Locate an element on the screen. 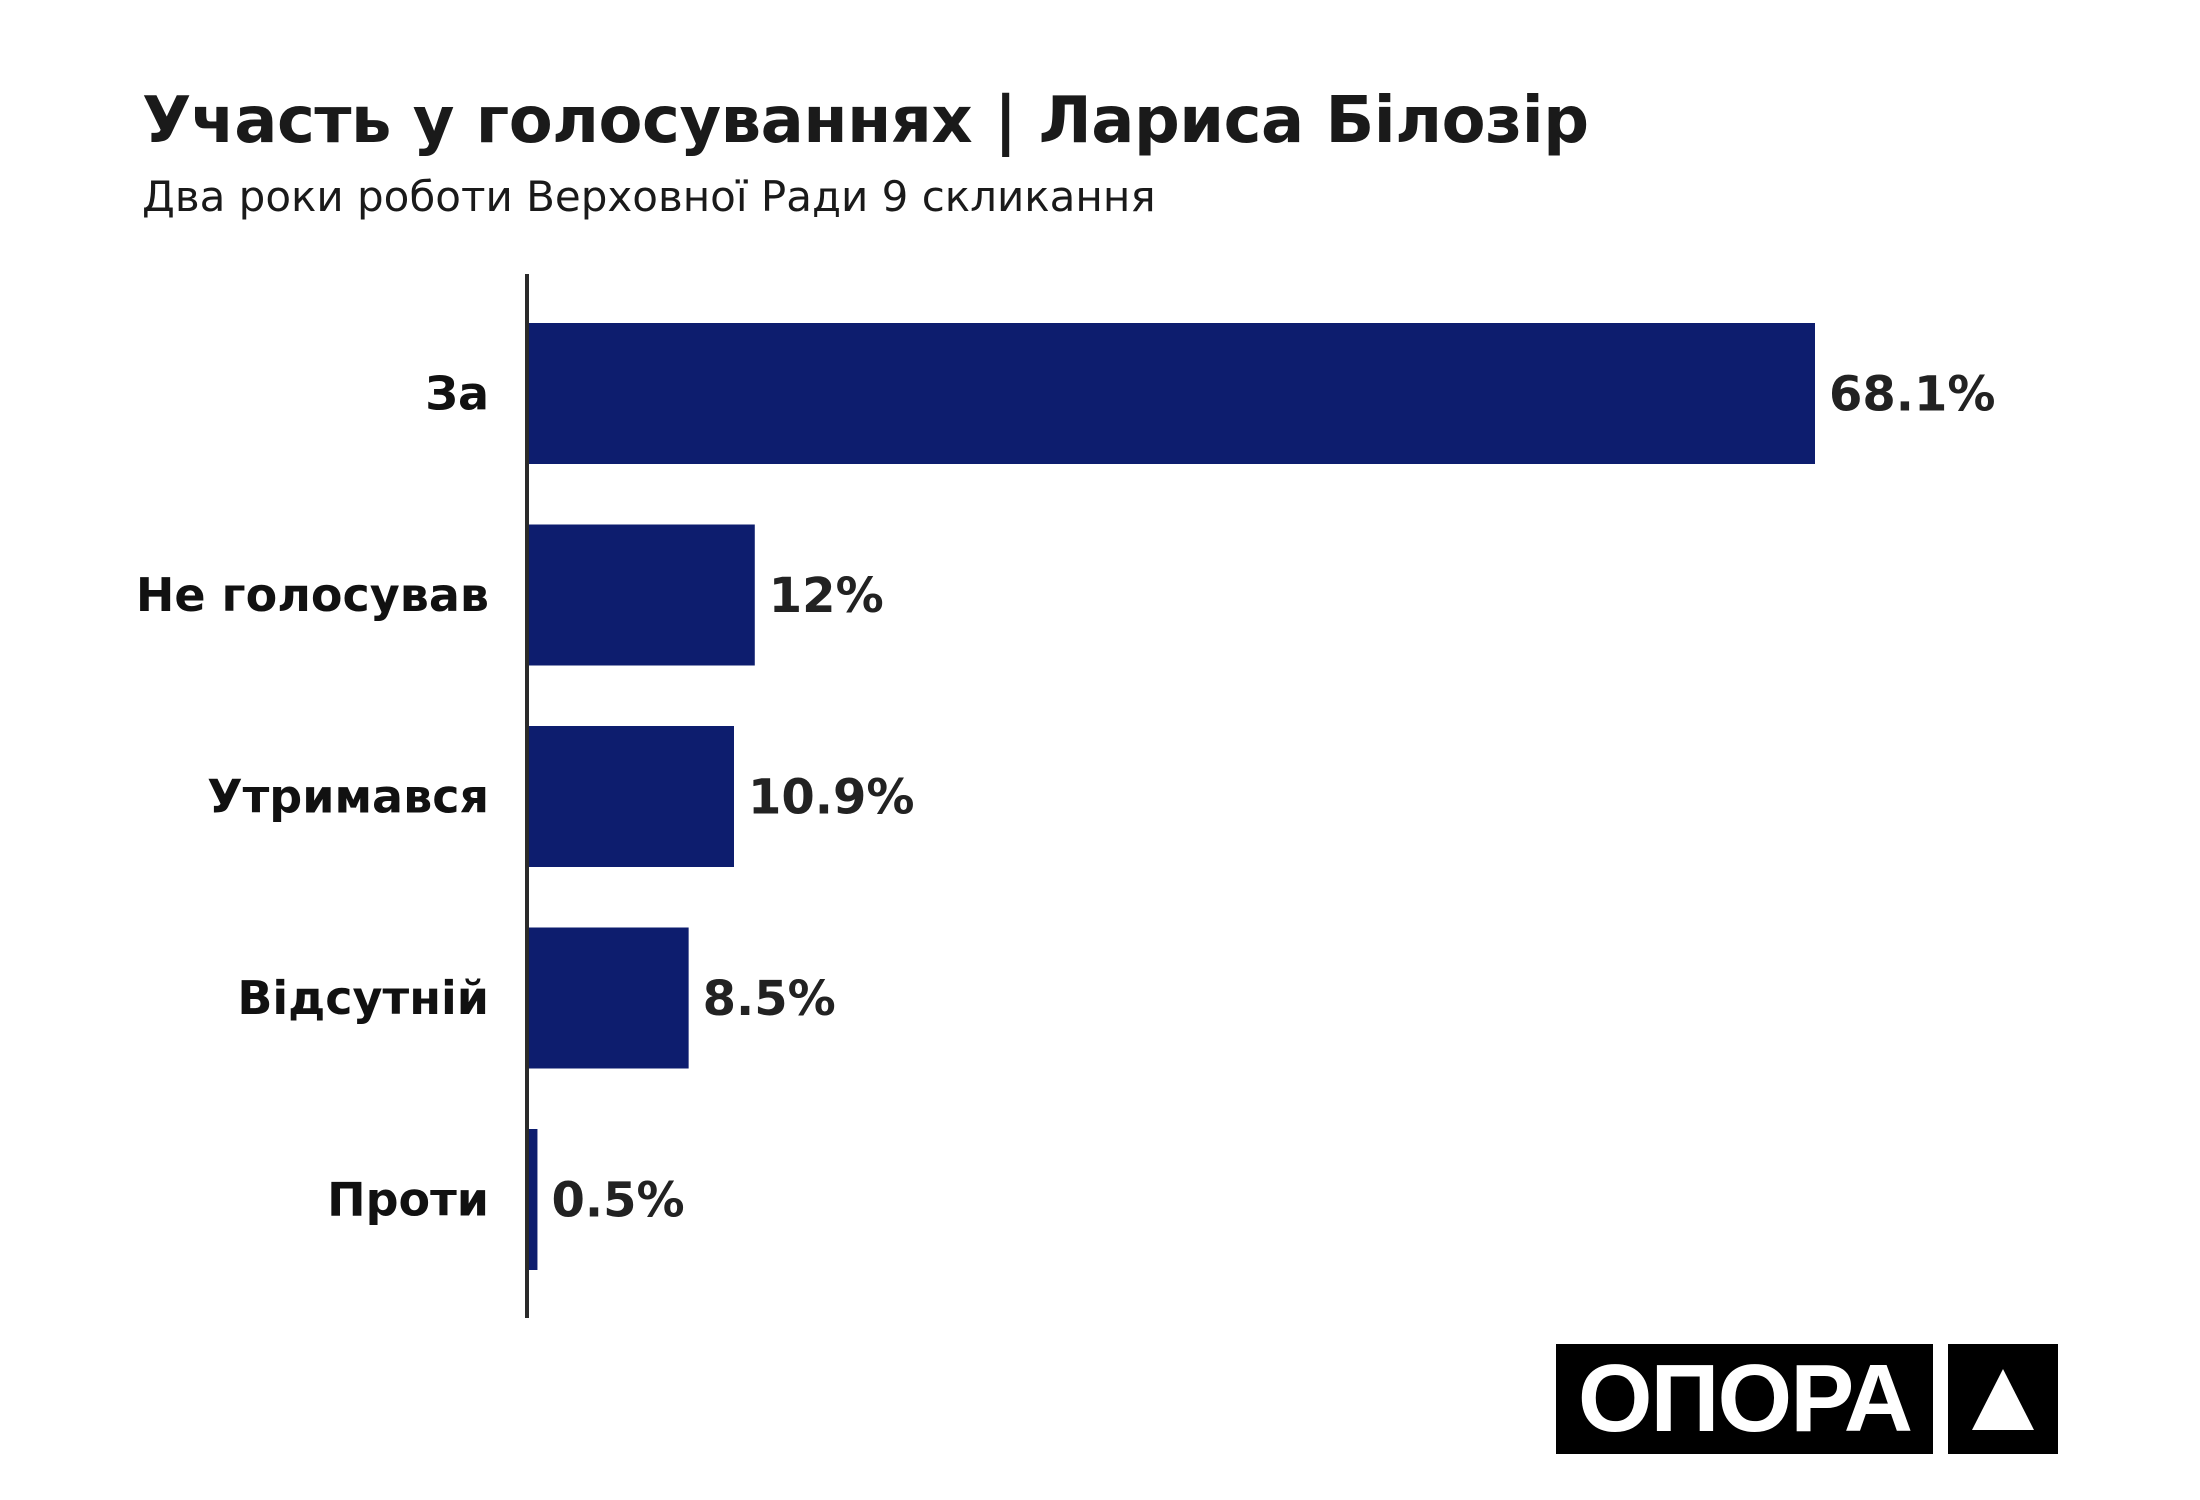 The width and height of the screenshot is (2200, 1500). category-label: За is located at coordinates (457, 394).